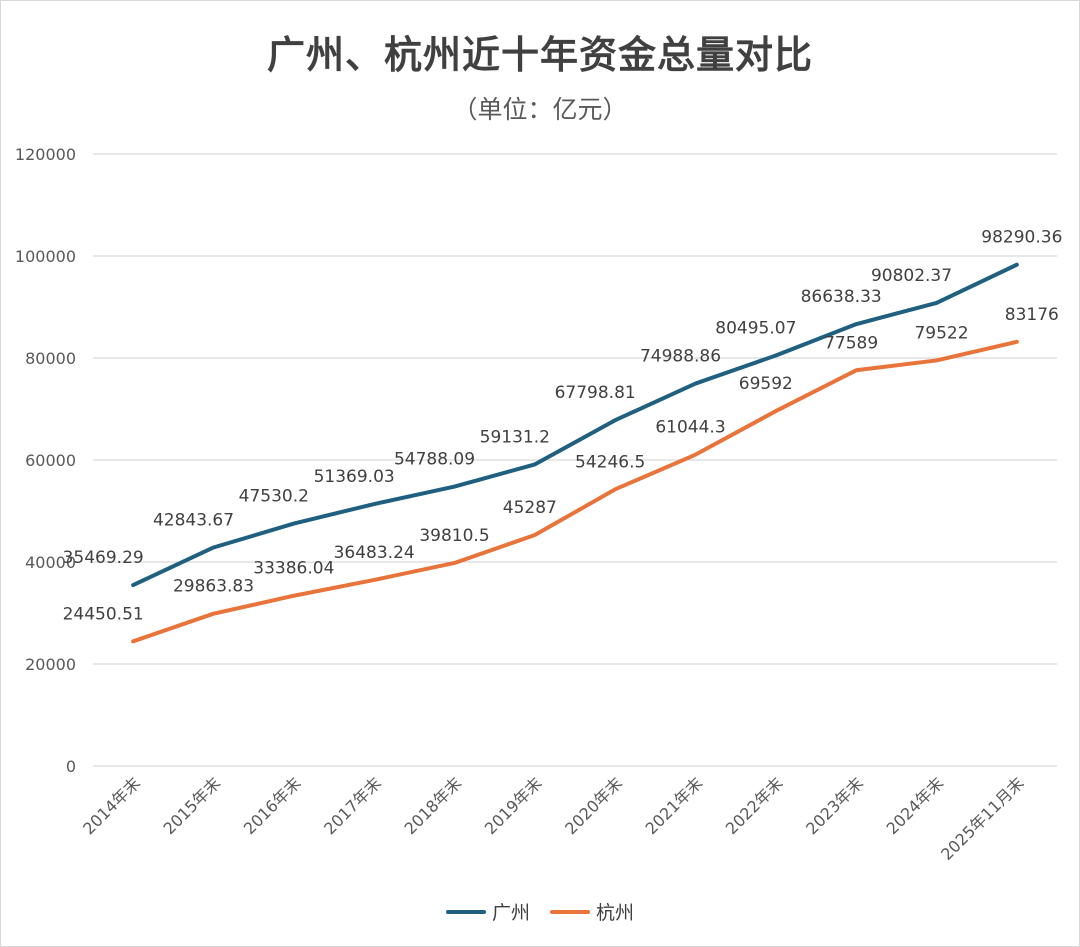  I want to click on data-label-1-10: 79522, so click(941, 333).